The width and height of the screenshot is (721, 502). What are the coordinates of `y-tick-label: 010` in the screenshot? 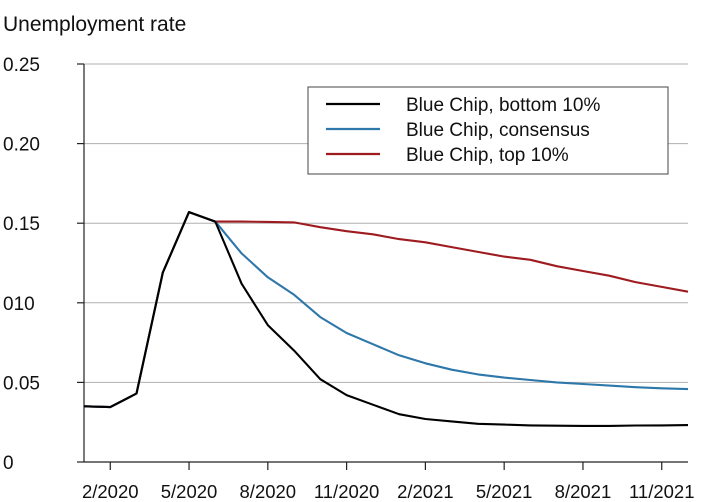 It's located at (19, 304).